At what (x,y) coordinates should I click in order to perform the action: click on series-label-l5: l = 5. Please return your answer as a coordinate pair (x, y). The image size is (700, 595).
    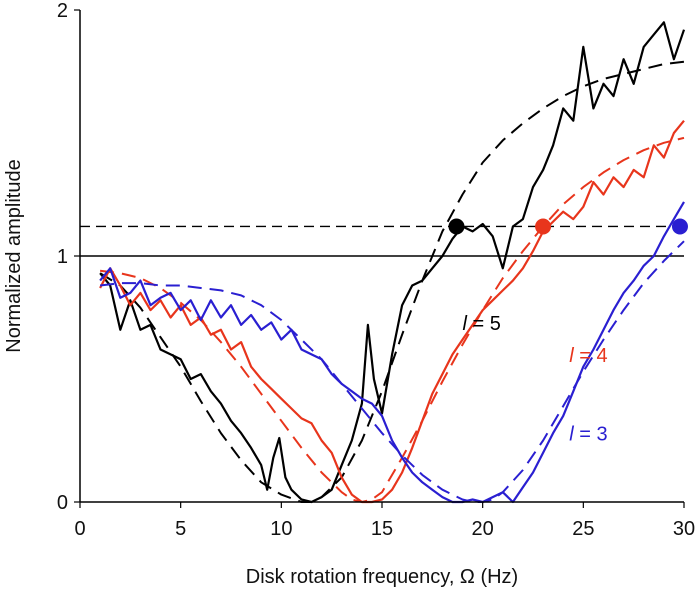
    Looking at the image, I should click on (482, 324).